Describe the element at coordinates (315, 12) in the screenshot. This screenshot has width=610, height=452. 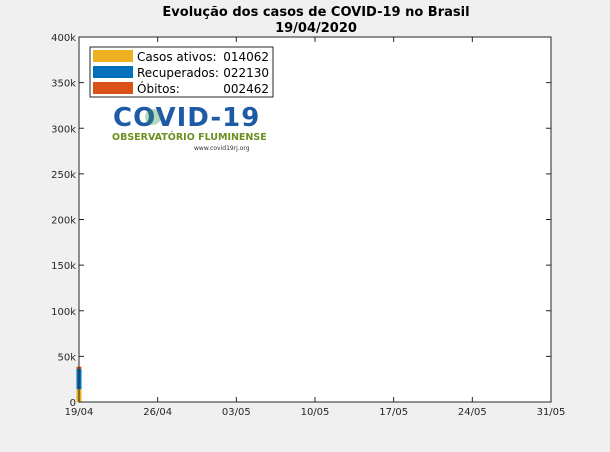
I see `chart-title: Evolução dos casos de COVID-19 no Brasil` at that location.